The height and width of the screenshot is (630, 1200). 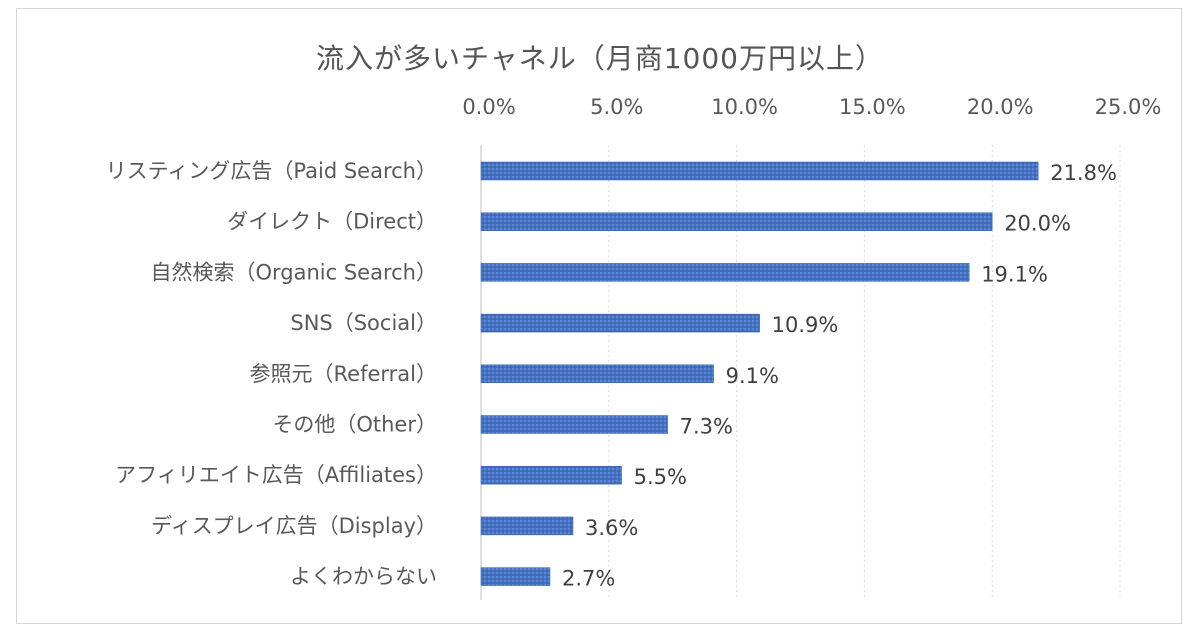 What do you see at coordinates (1128, 107) in the screenshot?
I see `x-tick-label: 25.0%` at bounding box center [1128, 107].